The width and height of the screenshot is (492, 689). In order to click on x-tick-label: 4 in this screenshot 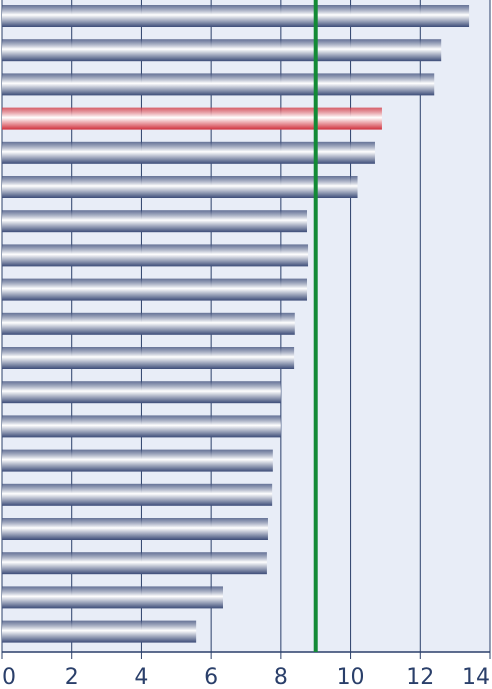, I will do `click(141, 677)`.